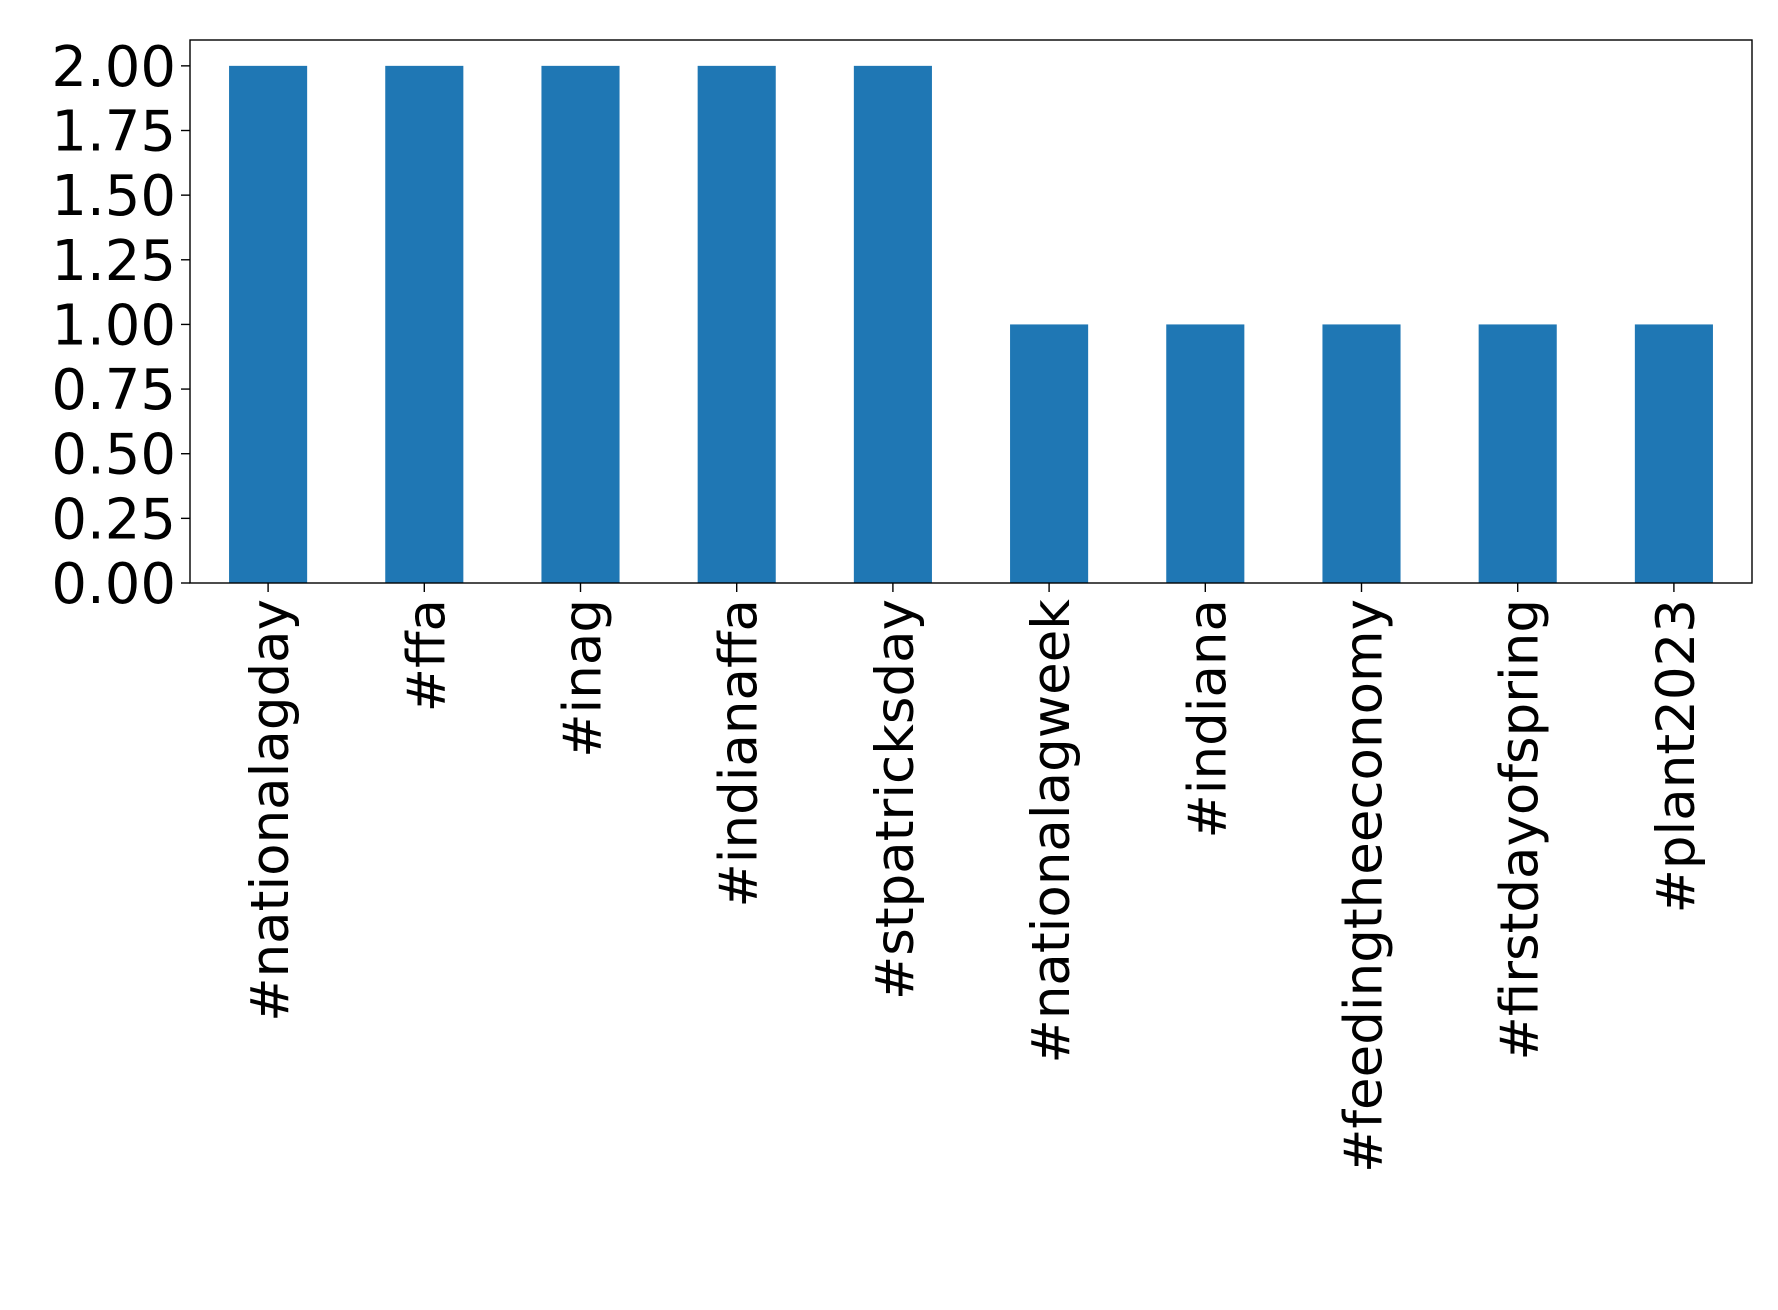  Describe the element at coordinates (113, 584) in the screenshot. I see `y-tick-label: 0.00` at that location.